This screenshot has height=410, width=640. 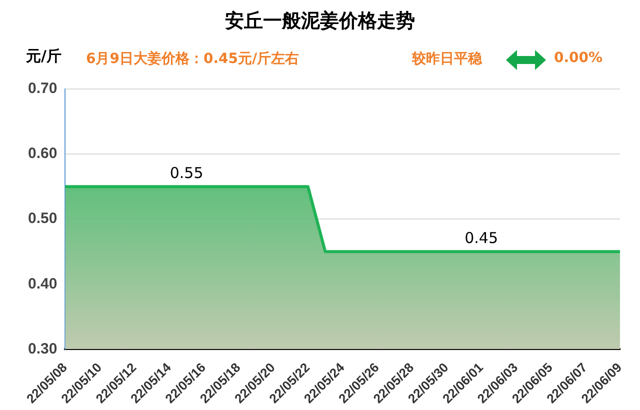 I want to click on y-tick-label: 0.60, so click(x=43, y=153).